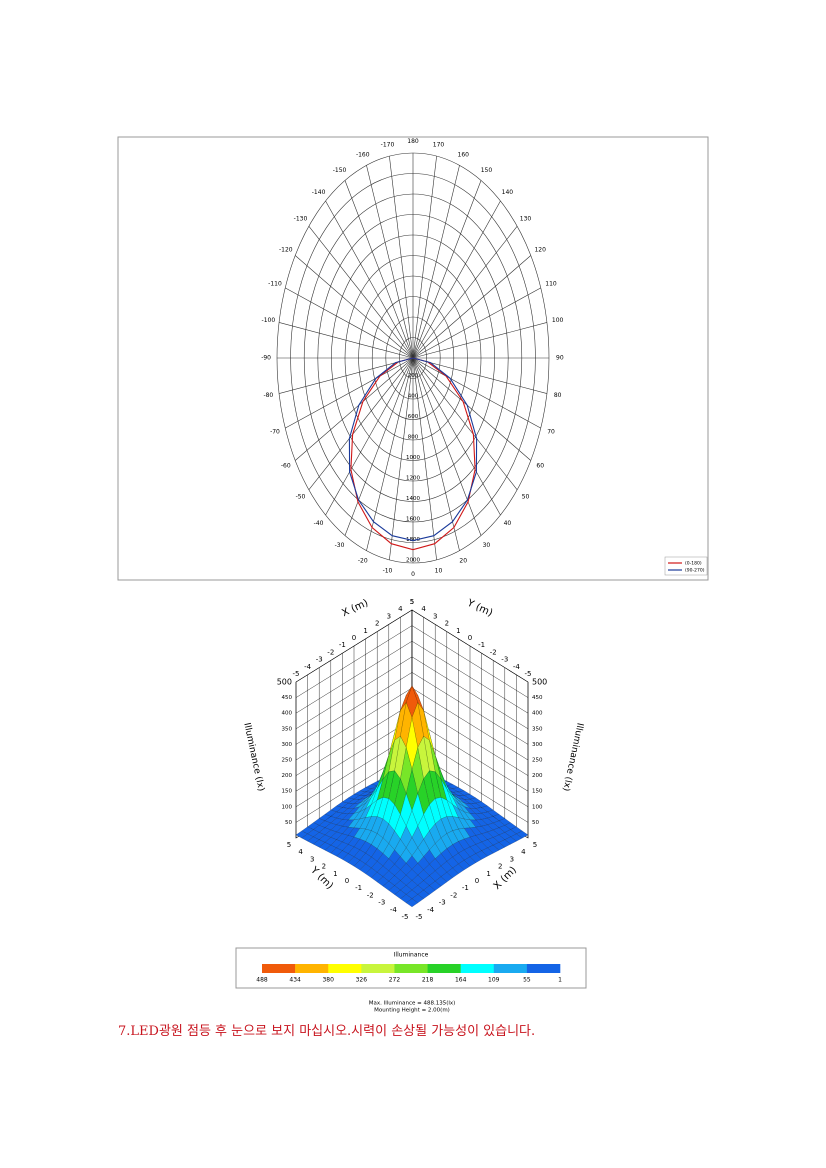 The height and width of the screenshot is (1168, 826). Describe the element at coordinates (537, 776) in the screenshot. I see `z-tick-label: 200` at that location.